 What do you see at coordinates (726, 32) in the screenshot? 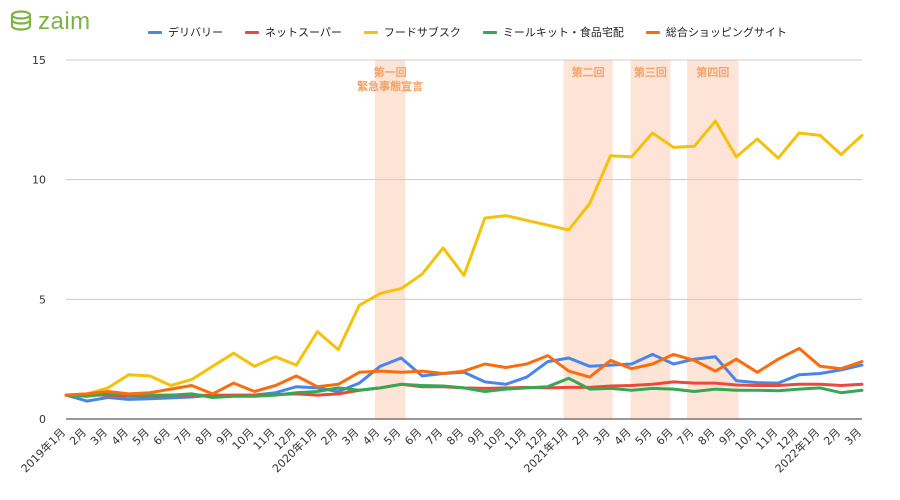
I see `legend-label: 総合ショッピングサイト` at bounding box center [726, 32].